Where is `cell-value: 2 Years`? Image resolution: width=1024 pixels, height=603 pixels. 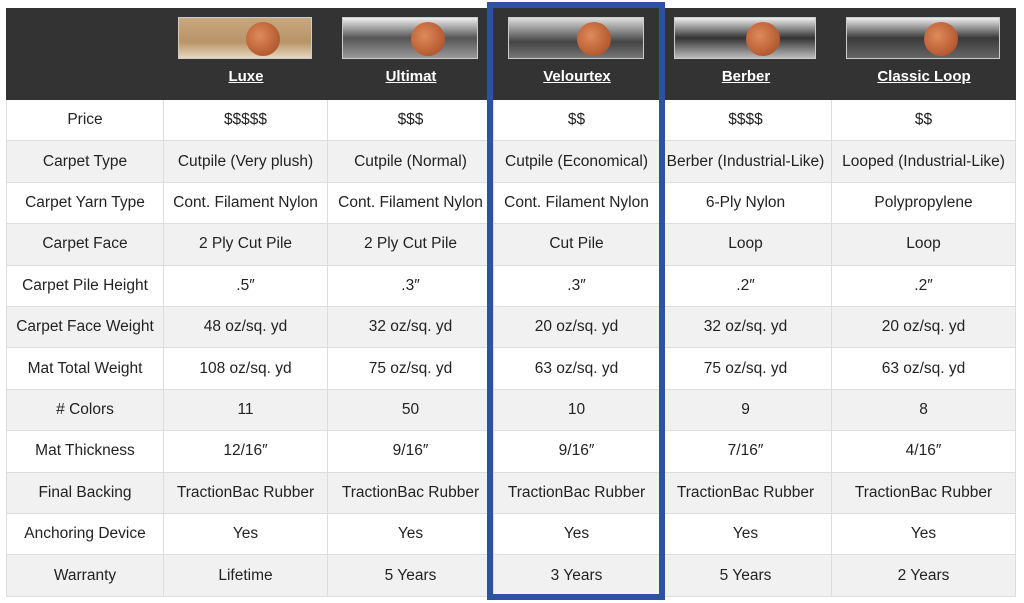 cell-value: 2 Years is located at coordinates (924, 576).